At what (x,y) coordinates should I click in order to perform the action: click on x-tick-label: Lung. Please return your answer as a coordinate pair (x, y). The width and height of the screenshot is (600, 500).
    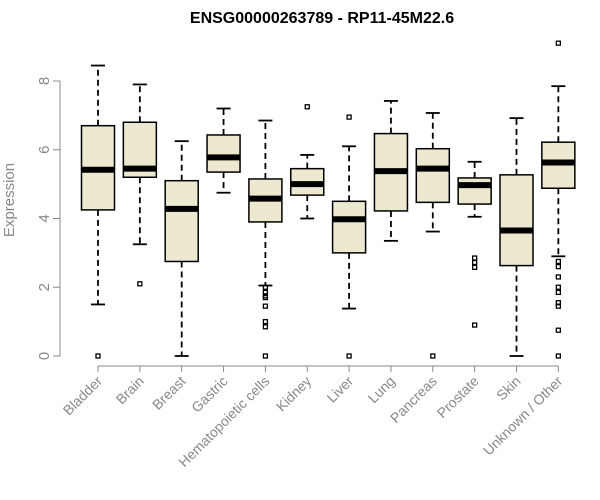
    Looking at the image, I should click on (381, 389).